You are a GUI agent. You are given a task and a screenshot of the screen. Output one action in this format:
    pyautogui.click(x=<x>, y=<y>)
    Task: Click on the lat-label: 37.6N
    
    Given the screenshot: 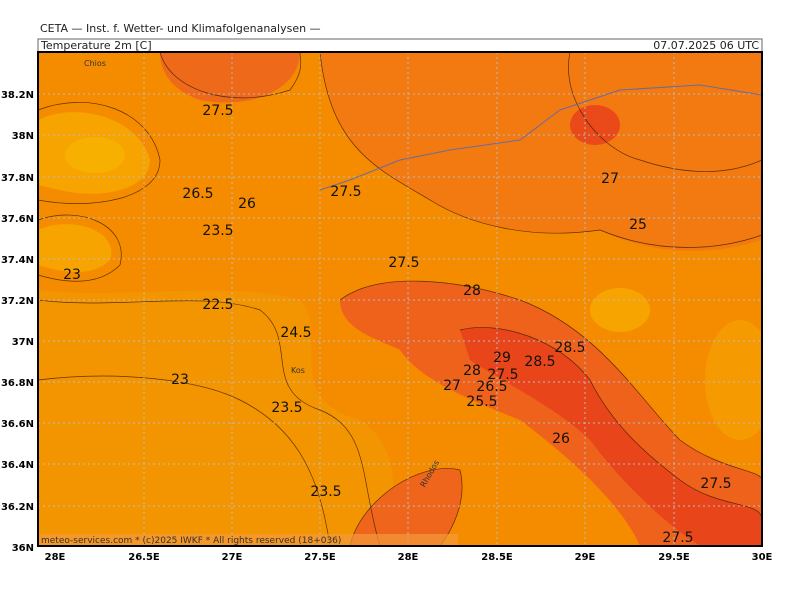 What is the action you would take?
    pyautogui.click(x=17, y=219)
    